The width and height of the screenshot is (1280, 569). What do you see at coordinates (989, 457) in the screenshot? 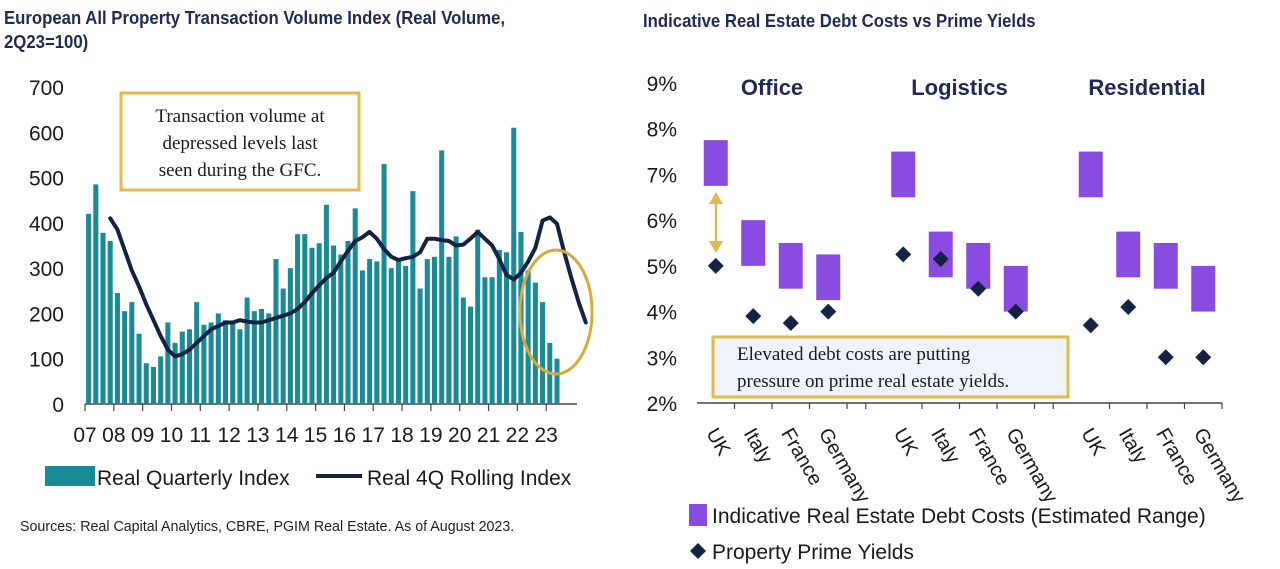
I see `category-label: France` at bounding box center [989, 457].